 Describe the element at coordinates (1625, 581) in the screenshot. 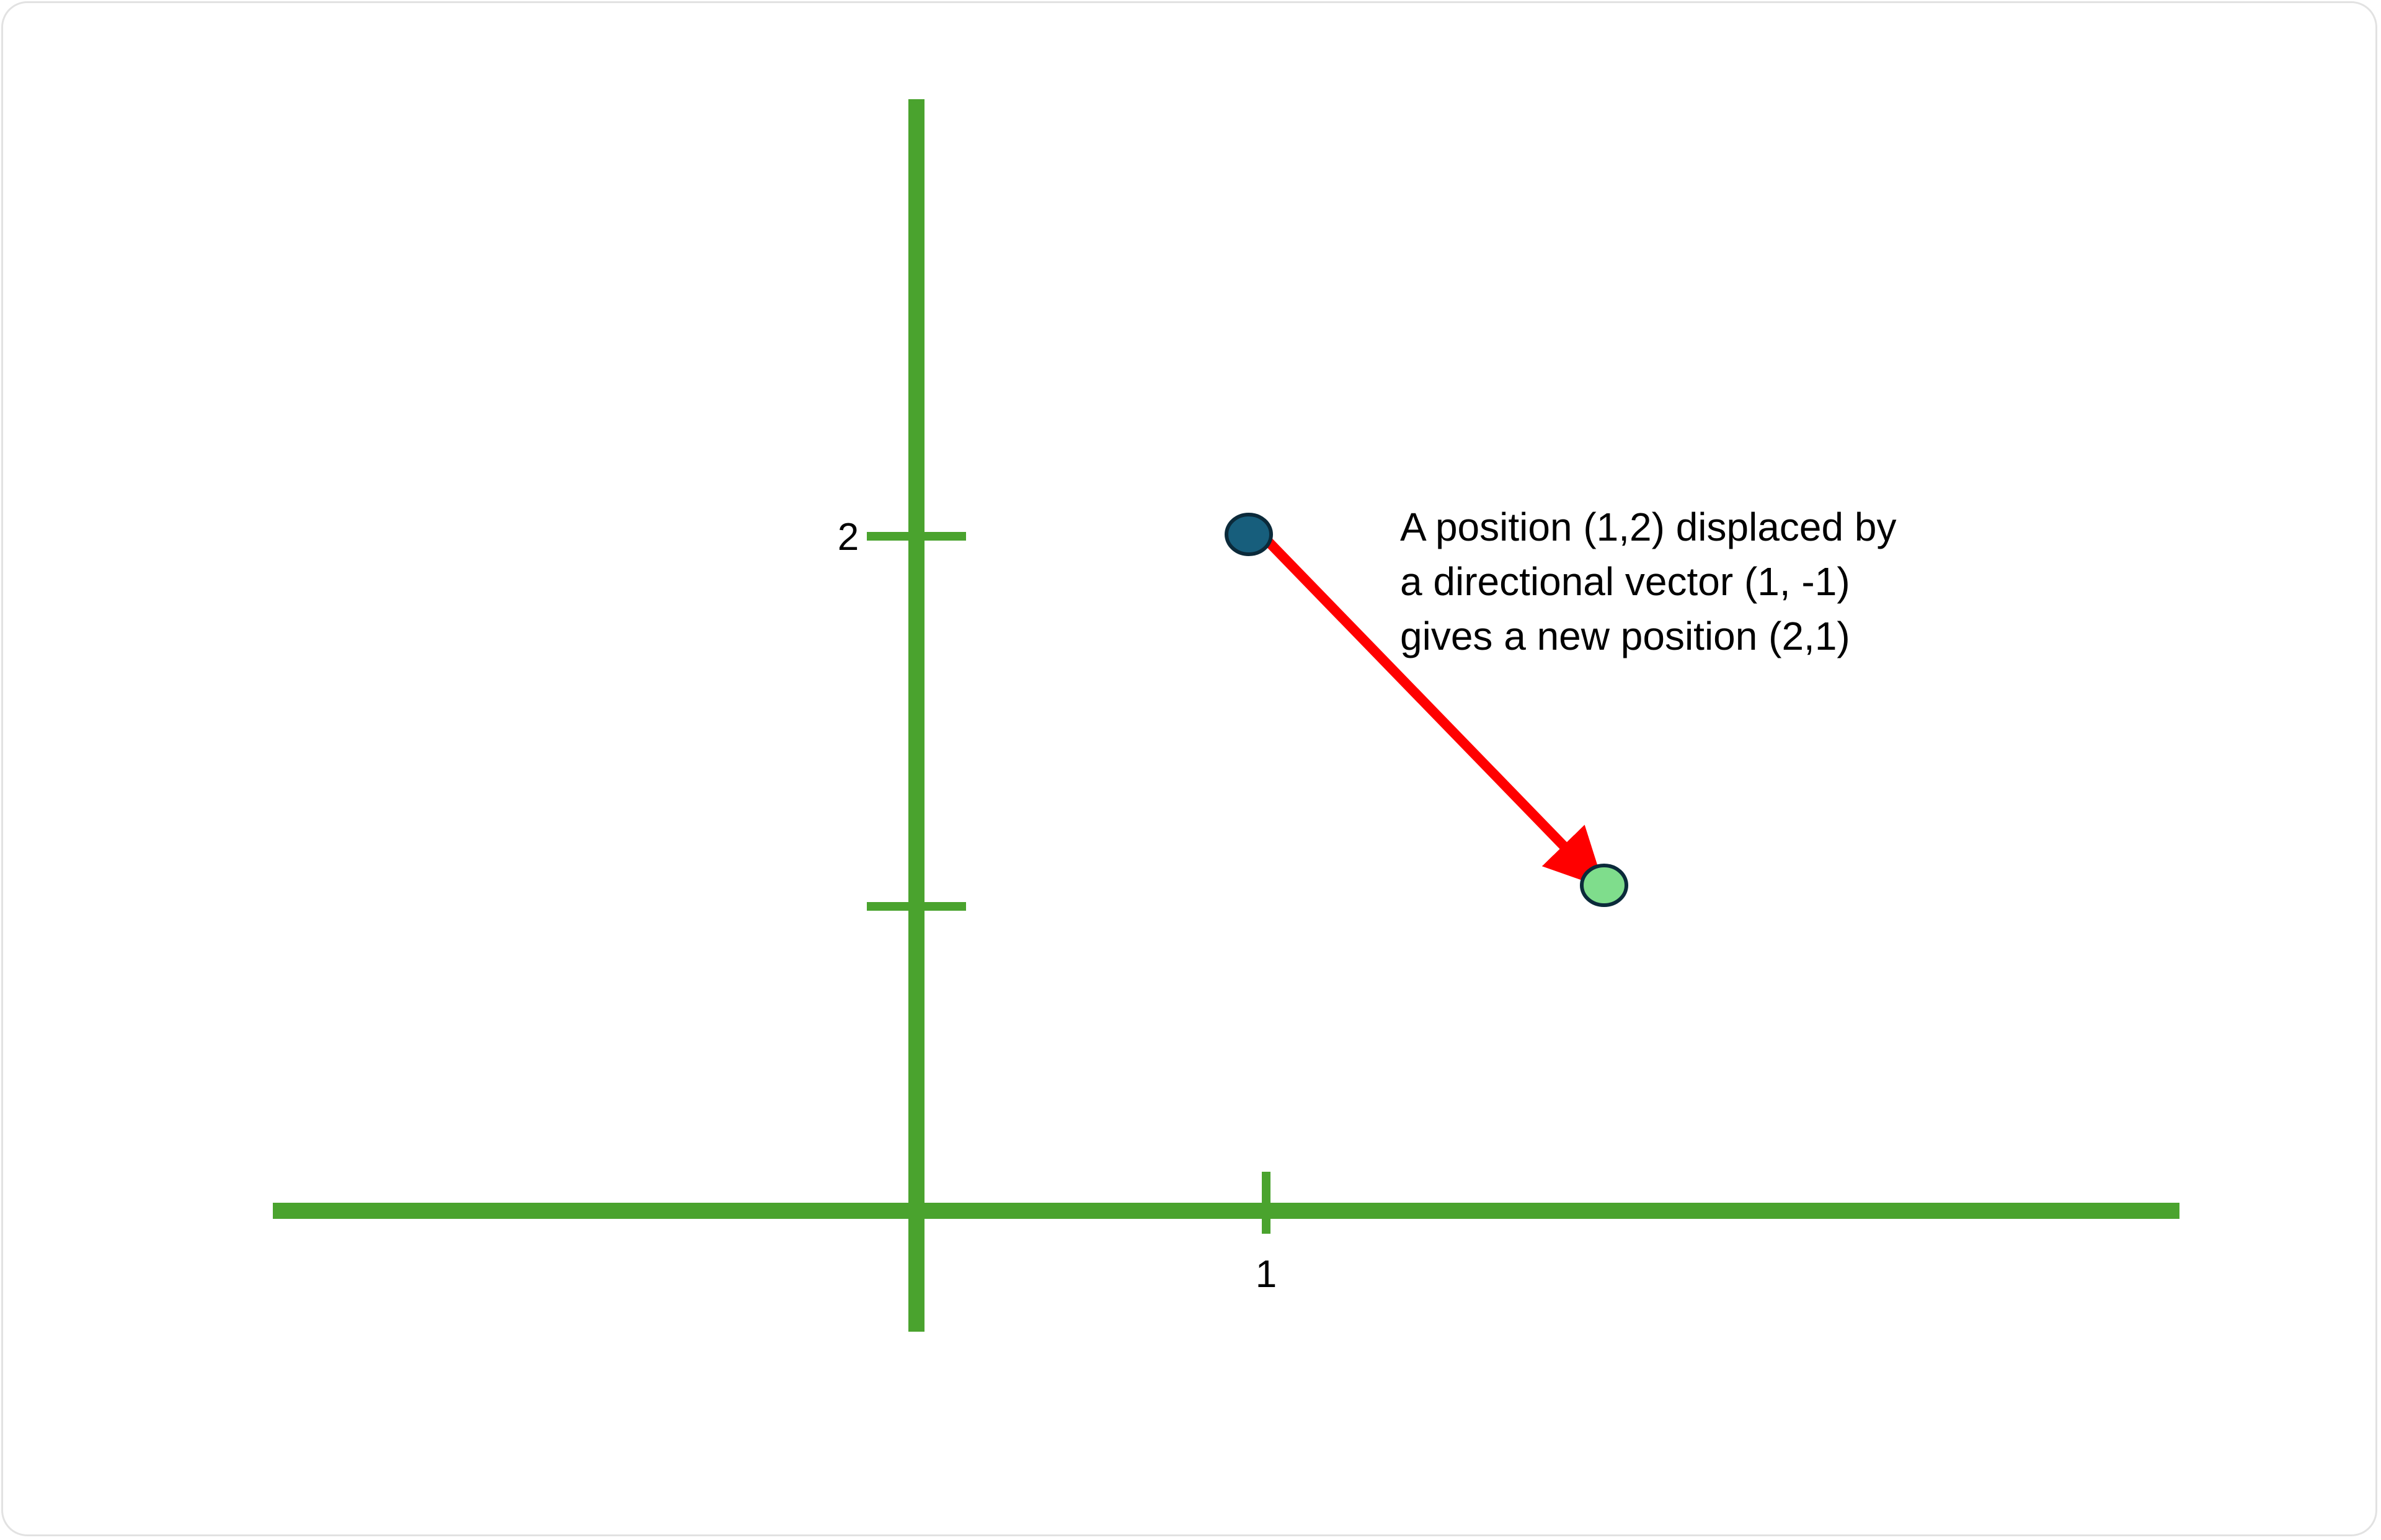

I see `caption-line-2: a directional vector (1, -1)` at that location.